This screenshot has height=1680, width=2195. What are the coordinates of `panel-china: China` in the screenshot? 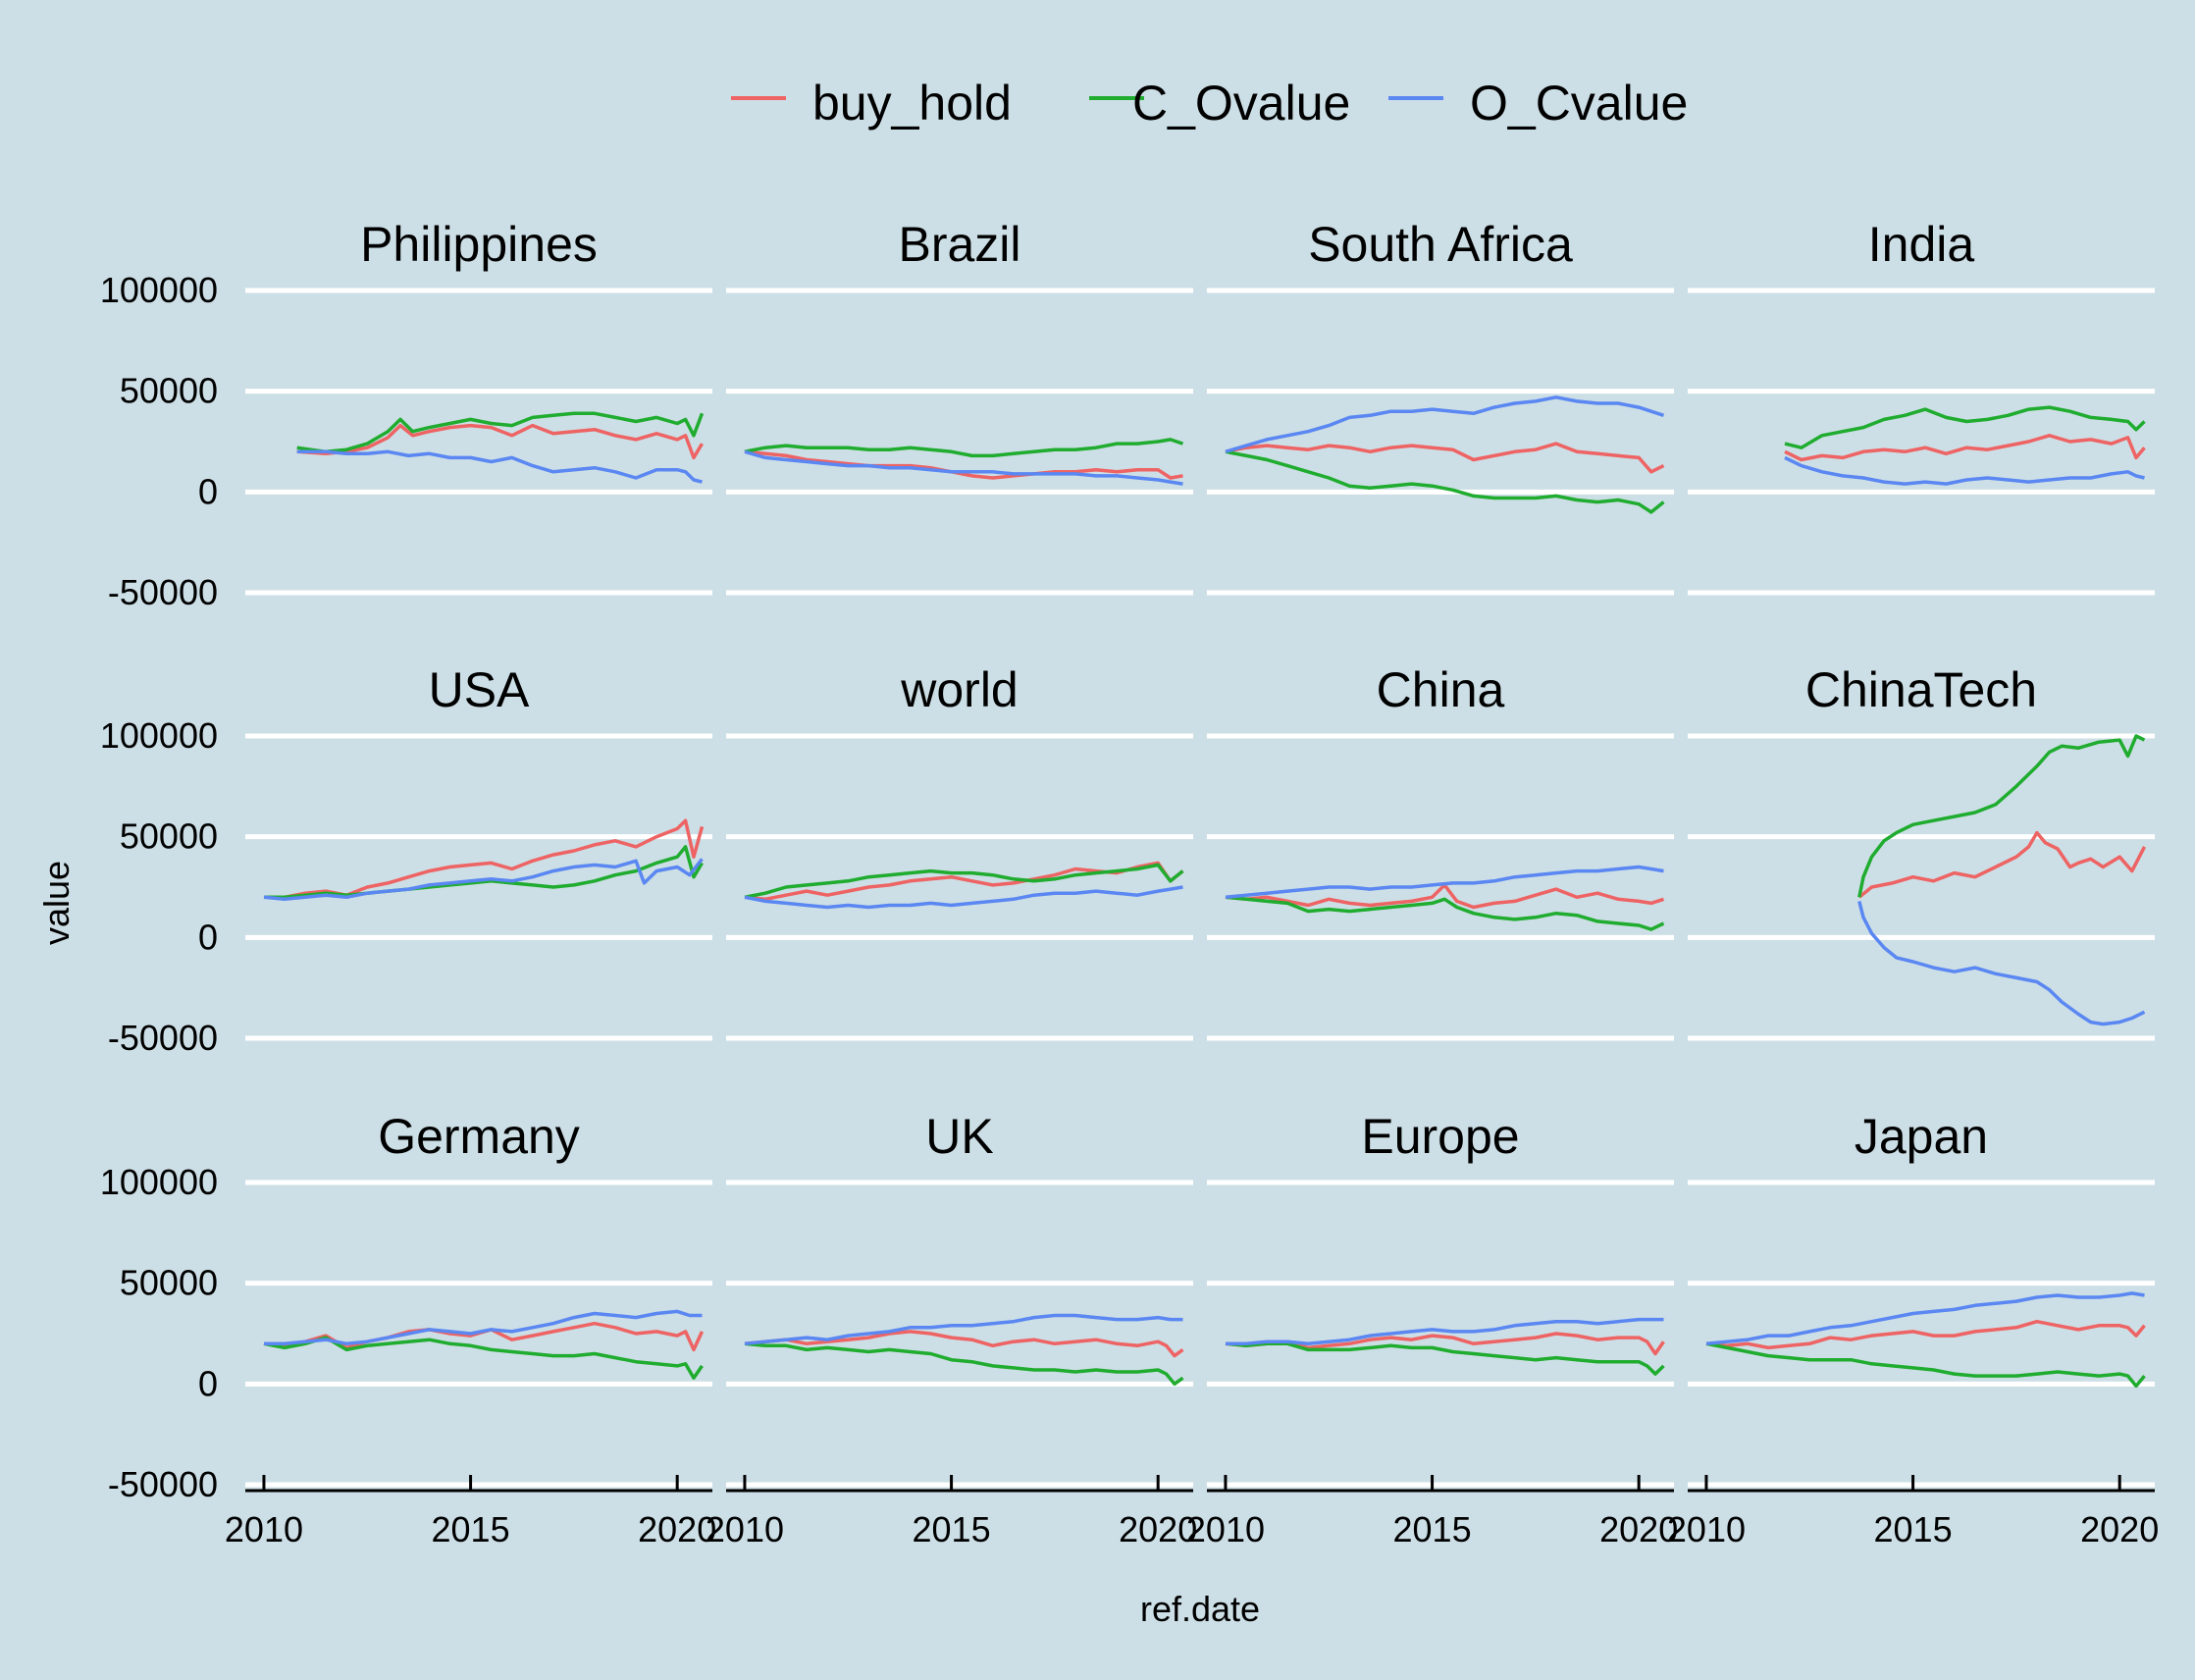 It's located at (1440, 851).